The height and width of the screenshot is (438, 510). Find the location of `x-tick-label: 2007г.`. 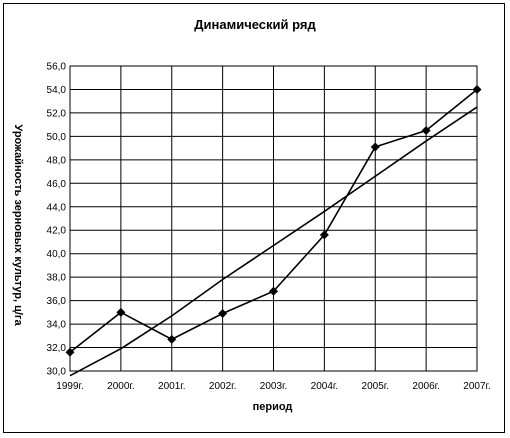

x-tick-label: 2007г. is located at coordinates (476, 386).